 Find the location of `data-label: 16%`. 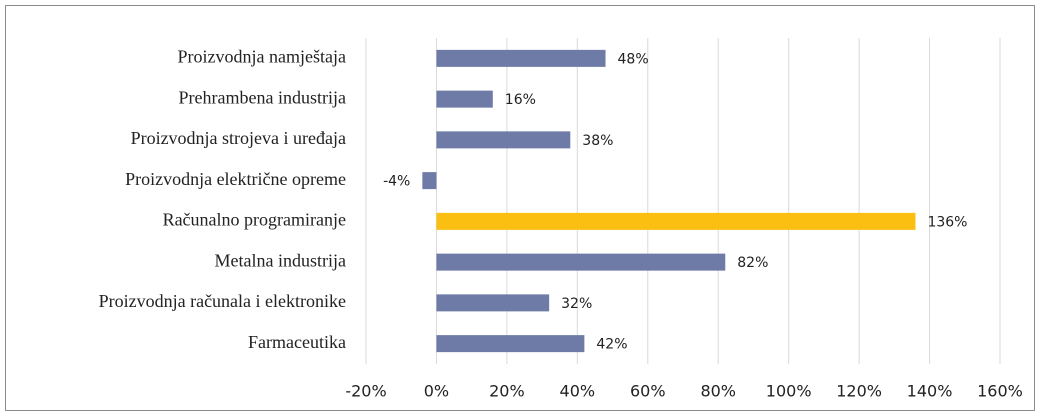

data-label: 16% is located at coordinates (520, 100).